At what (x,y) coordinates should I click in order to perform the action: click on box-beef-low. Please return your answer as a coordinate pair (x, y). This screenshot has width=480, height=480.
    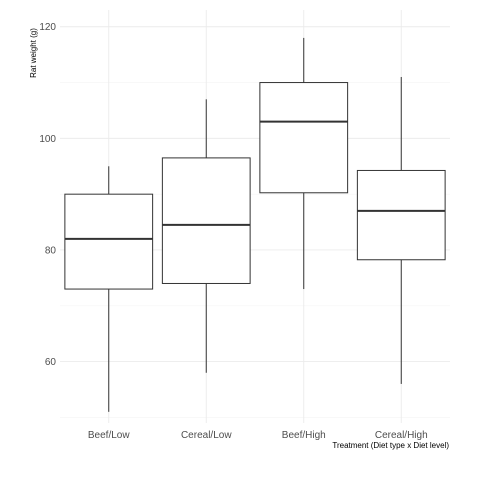
    Looking at the image, I should click on (109, 289).